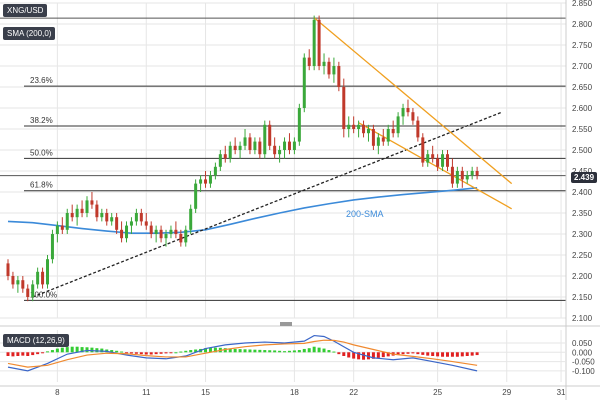 The width and height of the screenshot is (600, 405). What do you see at coordinates (582, 234) in the screenshot?
I see `y-tick-label: 2.300` at bounding box center [582, 234].